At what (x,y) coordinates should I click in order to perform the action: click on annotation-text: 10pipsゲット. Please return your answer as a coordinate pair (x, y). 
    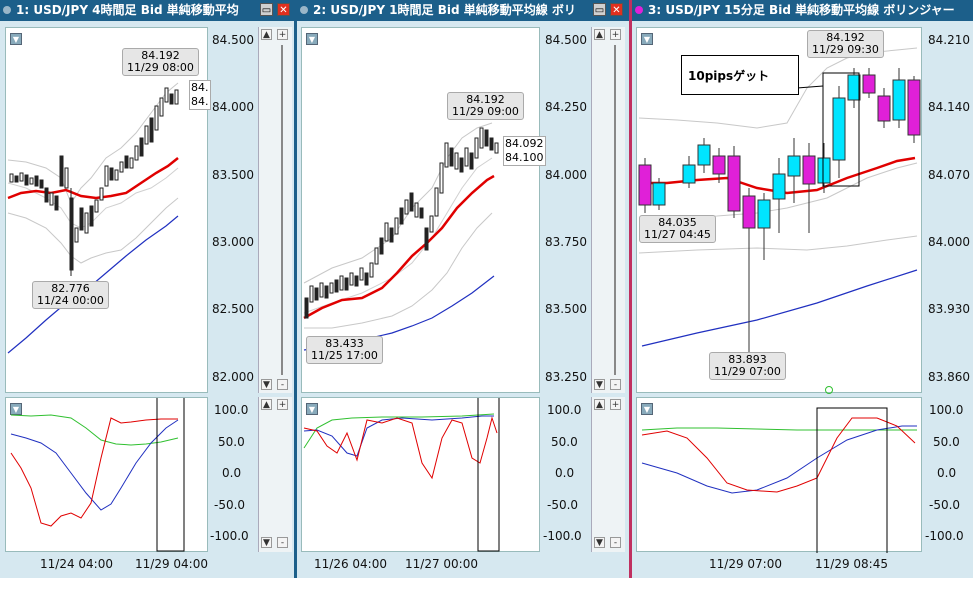
    Looking at the image, I should click on (729, 76).